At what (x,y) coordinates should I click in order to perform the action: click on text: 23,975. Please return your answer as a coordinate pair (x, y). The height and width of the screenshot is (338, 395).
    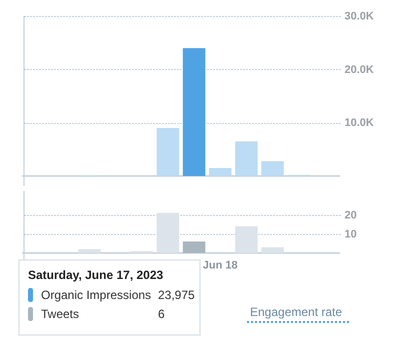
    Looking at the image, I should click on (177, 295).